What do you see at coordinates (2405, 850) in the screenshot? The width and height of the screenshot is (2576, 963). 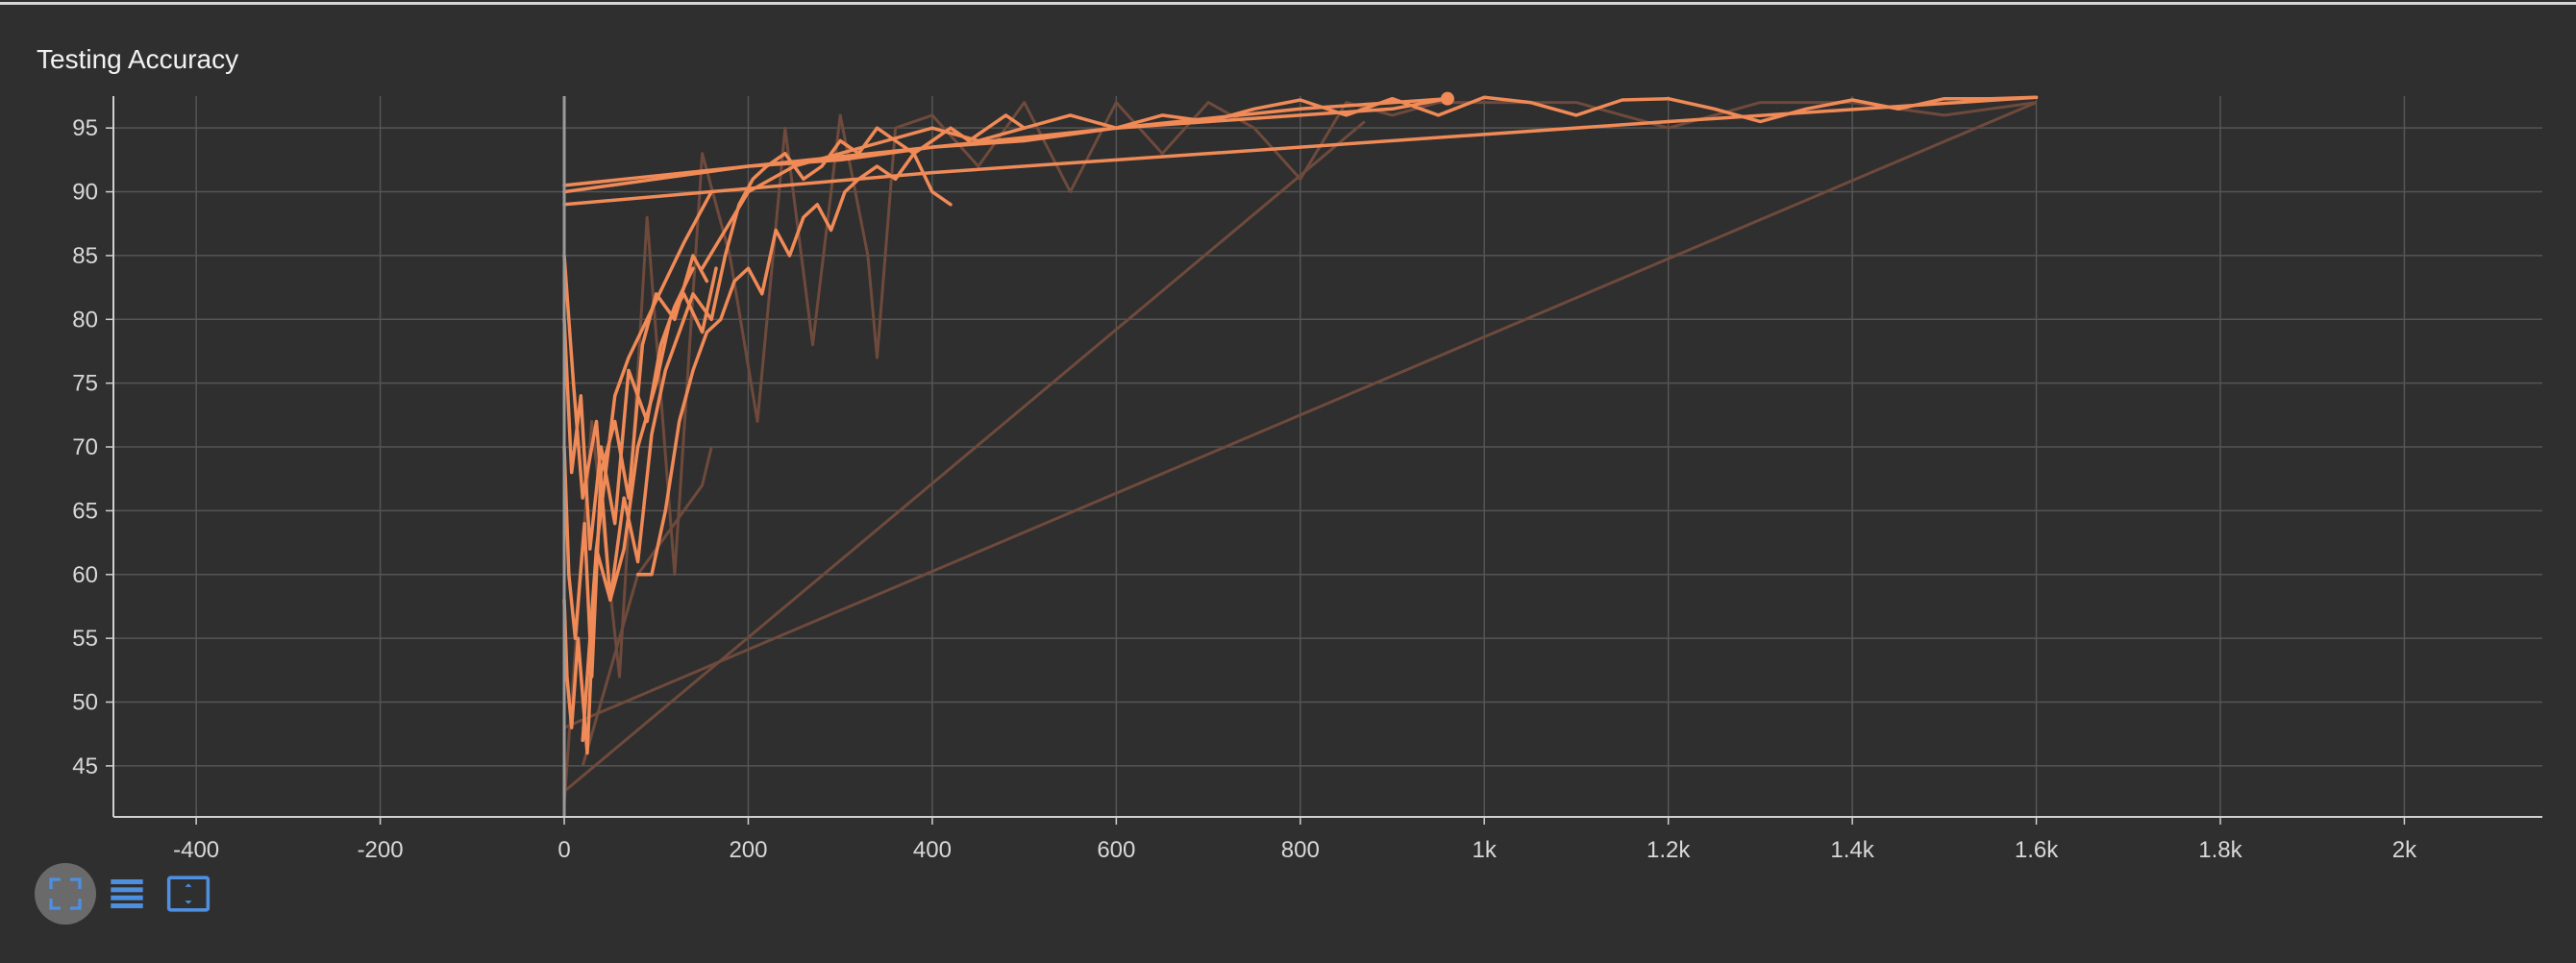 I see `x-tick-label: 2k` at bounding box center [2405, 850].